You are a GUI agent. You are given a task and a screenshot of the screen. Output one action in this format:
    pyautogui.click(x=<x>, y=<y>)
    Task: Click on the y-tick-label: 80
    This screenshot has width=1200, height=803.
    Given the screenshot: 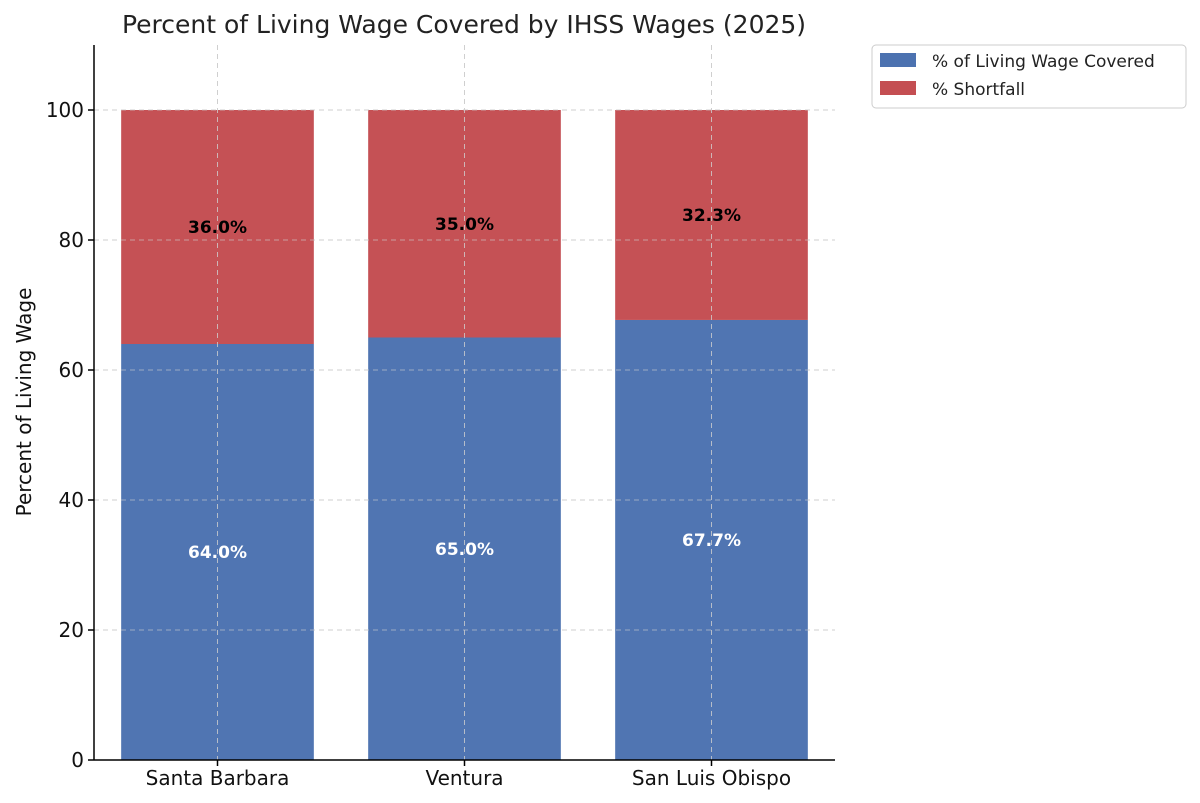 What is the action you would take?
    pyautogui.click(x=71, y=240)
    